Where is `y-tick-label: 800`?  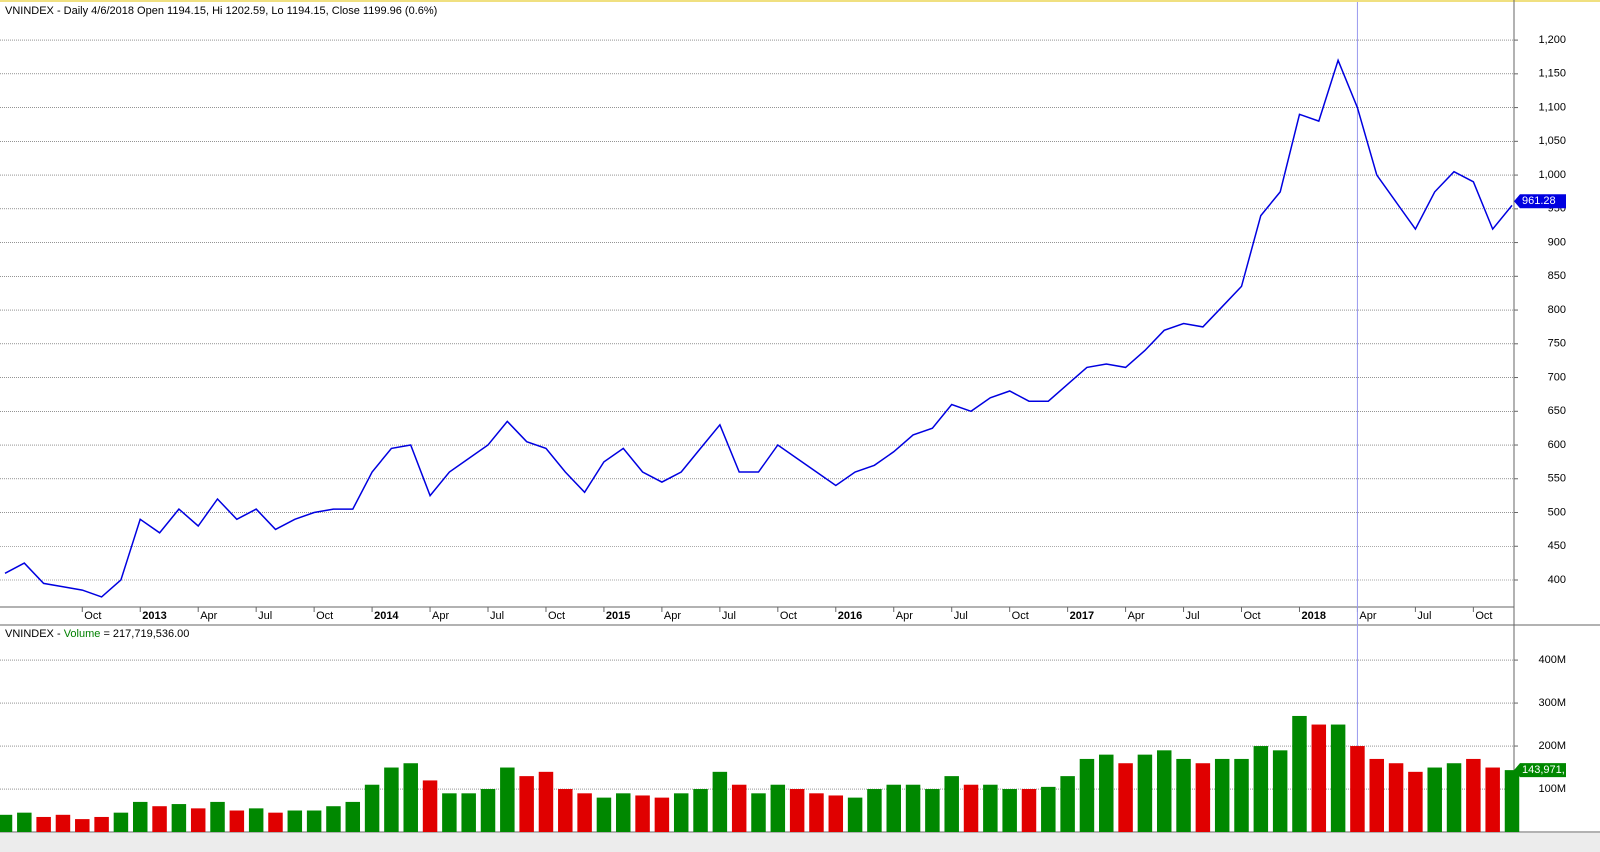 y-tick-label: 800 is located at coordinates (1557, 310).